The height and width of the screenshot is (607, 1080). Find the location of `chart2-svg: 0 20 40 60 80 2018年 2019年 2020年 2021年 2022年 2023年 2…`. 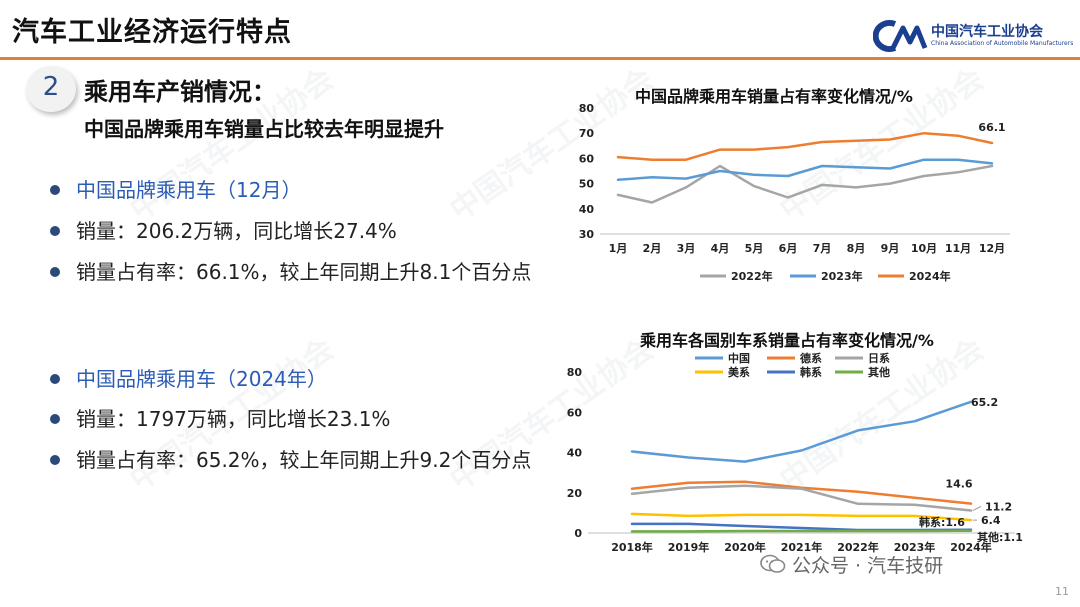

chart2-svg: 0 20 40 60 80 2018年 2019年 2020年 2021年 2022年 2023年 2… is located at coordinates (795, 452).